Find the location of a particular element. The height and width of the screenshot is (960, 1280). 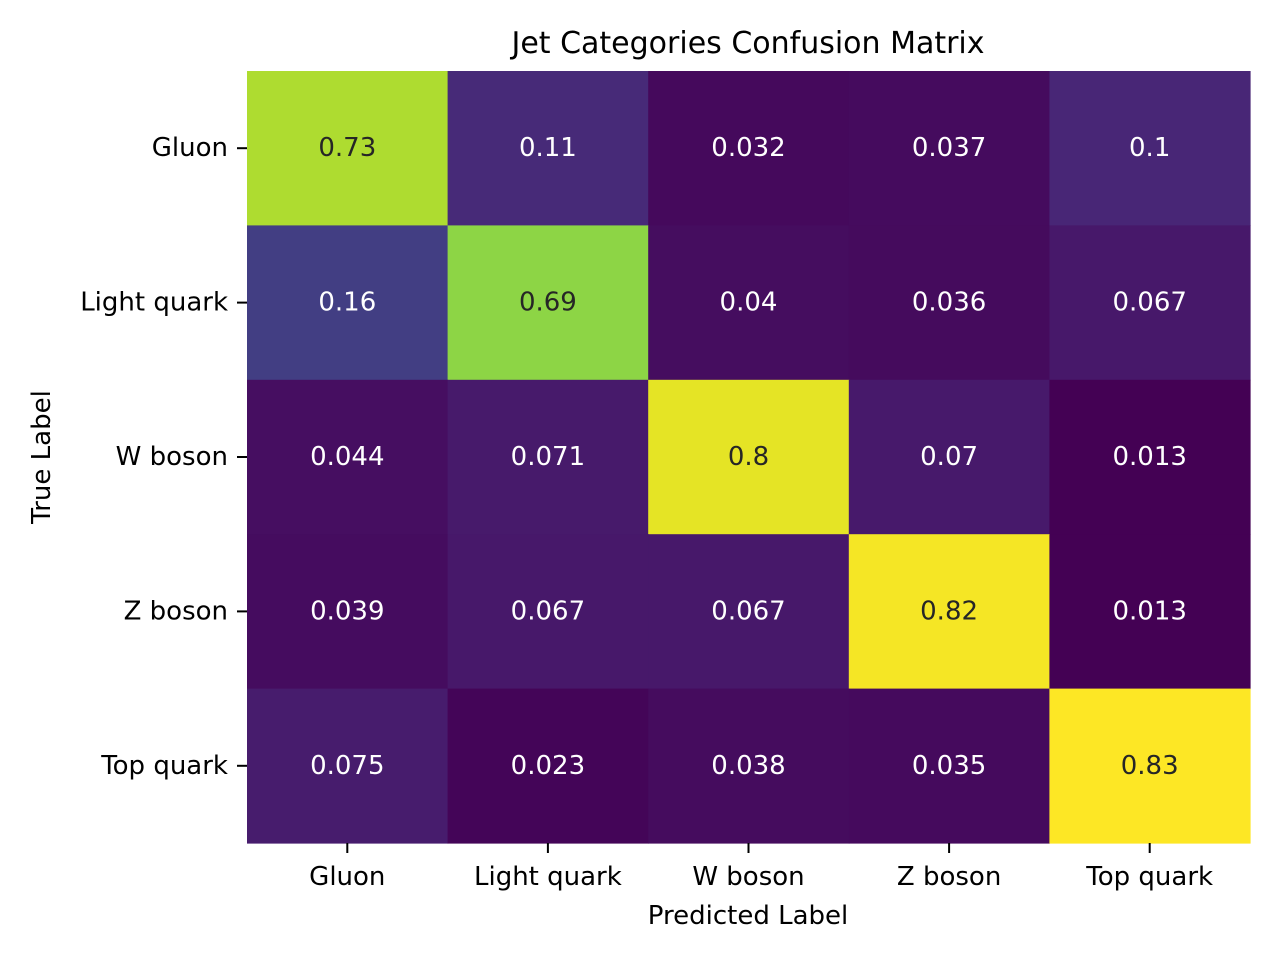

cell-value-label: 0.69 is located at coordinates (548, 303).